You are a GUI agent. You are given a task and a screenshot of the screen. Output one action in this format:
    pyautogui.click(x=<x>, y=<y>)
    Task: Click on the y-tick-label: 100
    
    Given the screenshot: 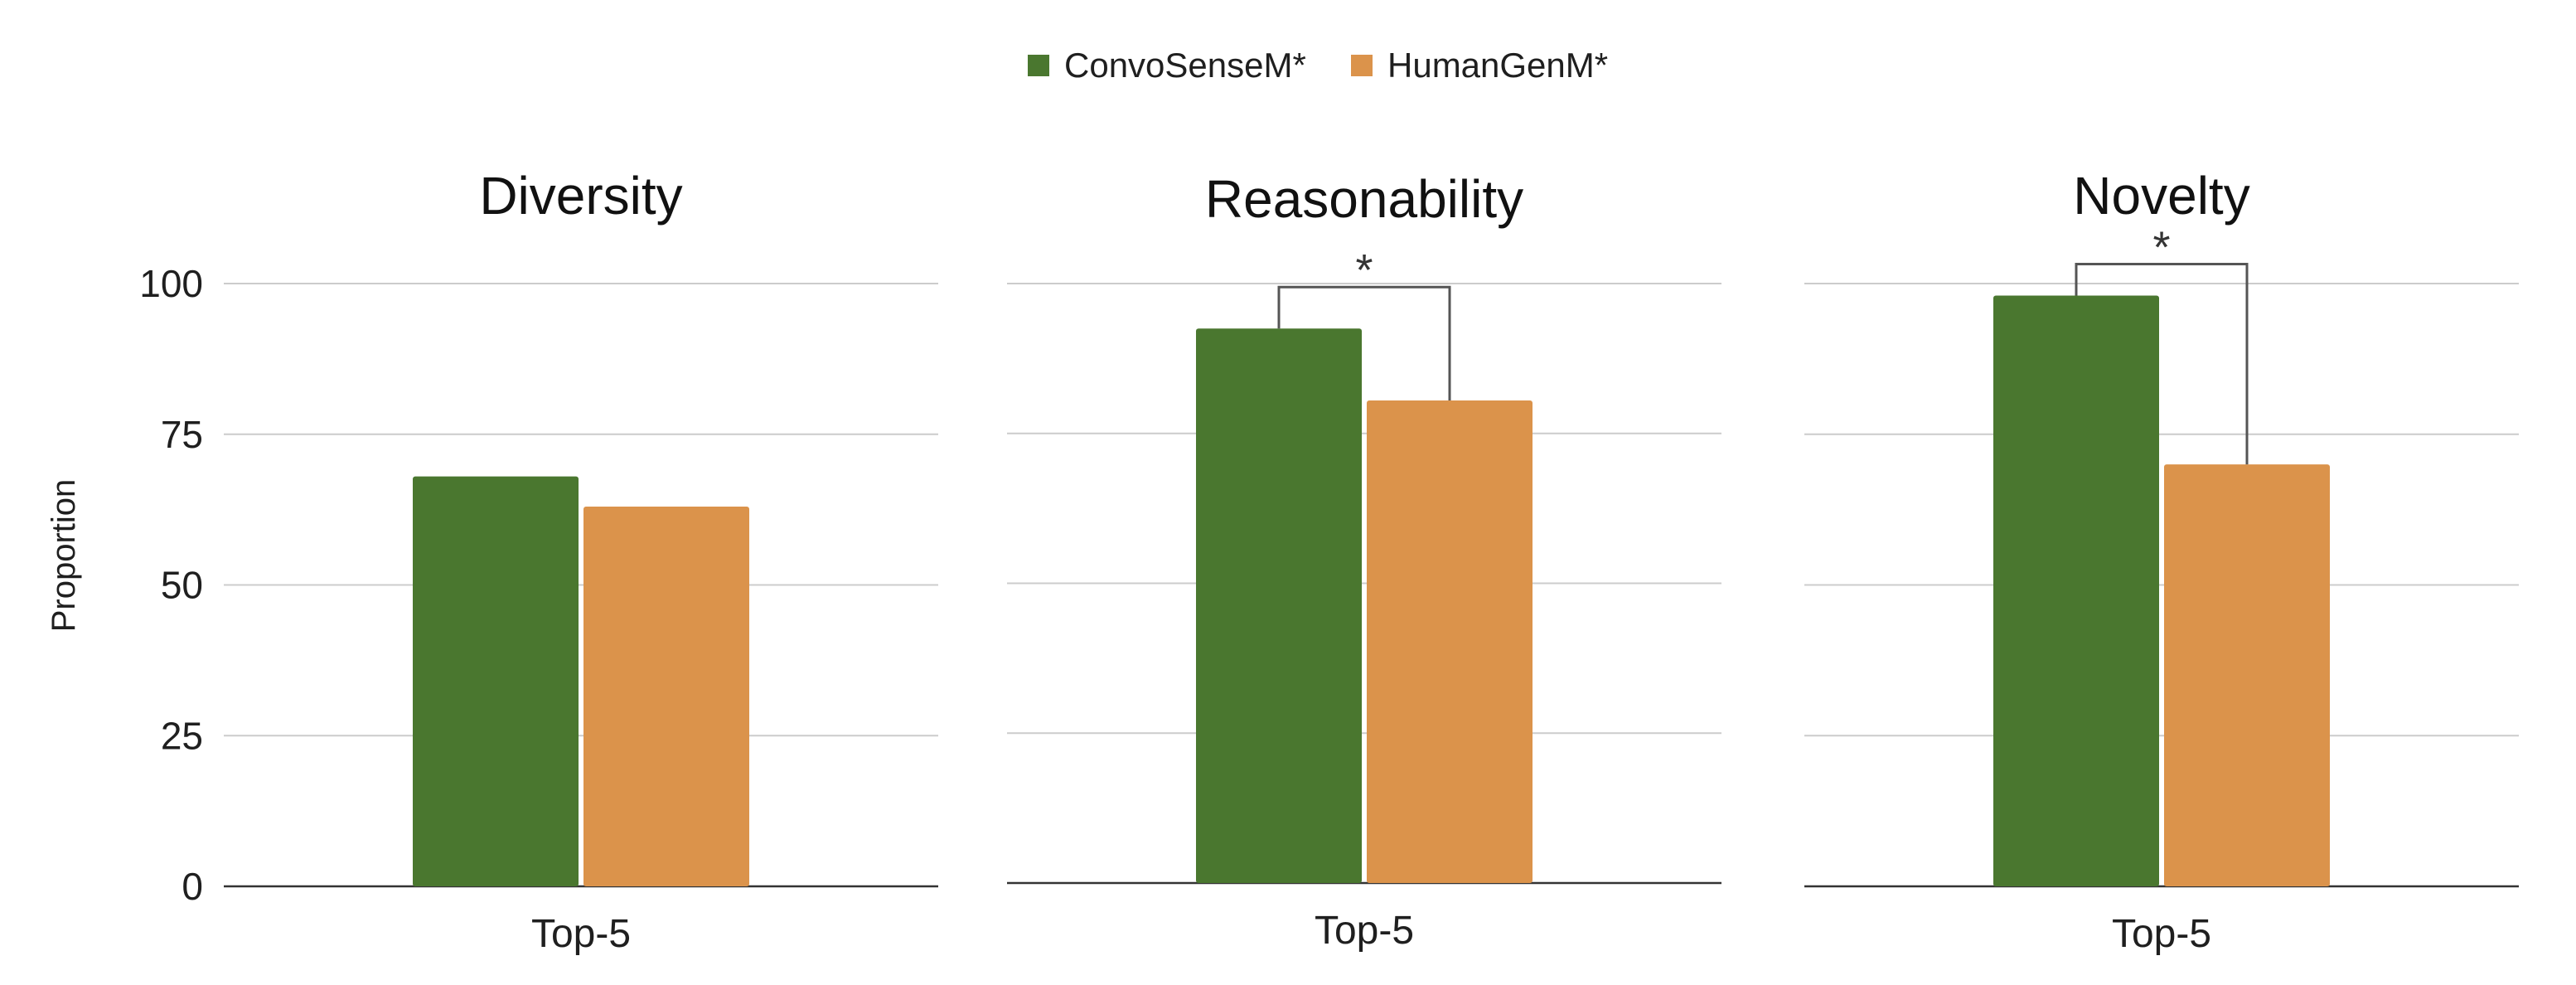 What is the action you would take?
    pyautogui.click(x=171, y=283)
    